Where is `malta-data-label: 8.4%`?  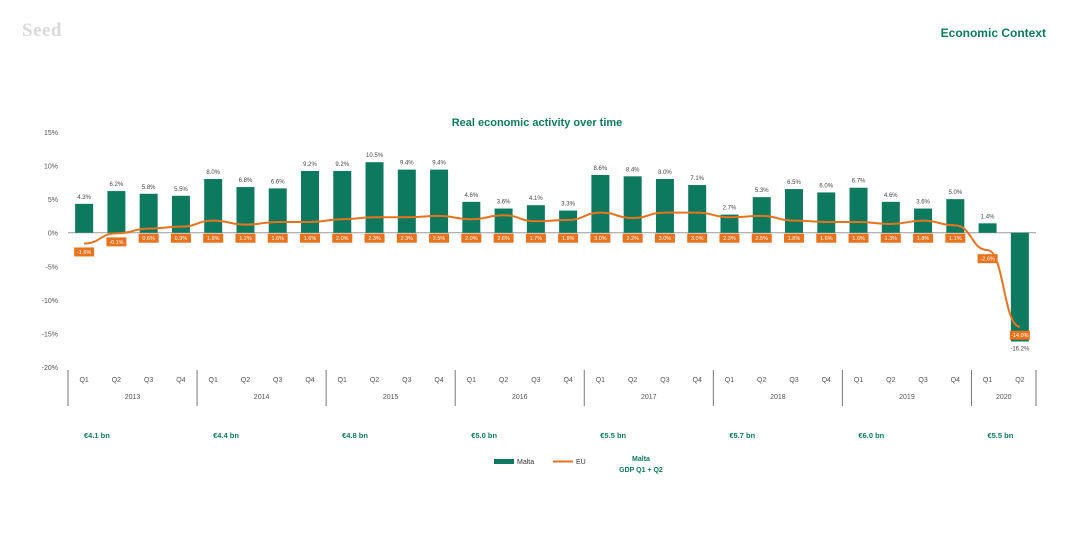
malta-data-label: 8.4% is located at coordinates (633, 170).